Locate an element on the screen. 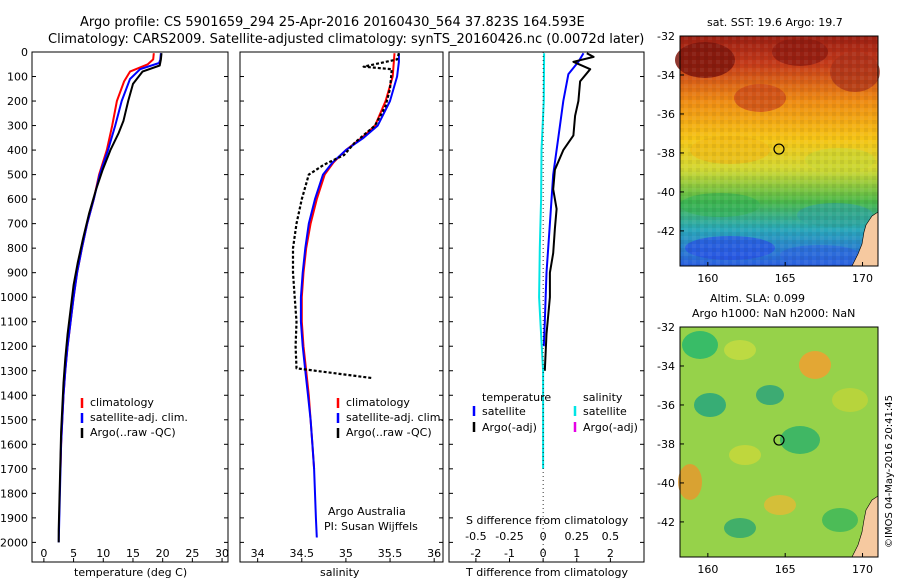 Image resolution: width=900 pixels, height=580 pixels. depth-tick-label: 800 is located at coordinates (17, 248).